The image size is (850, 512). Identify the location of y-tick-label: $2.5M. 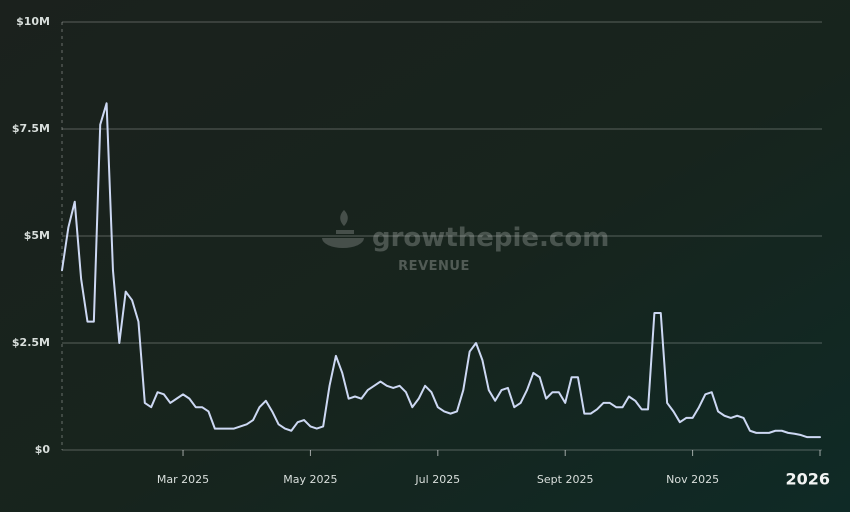
(31, 342).